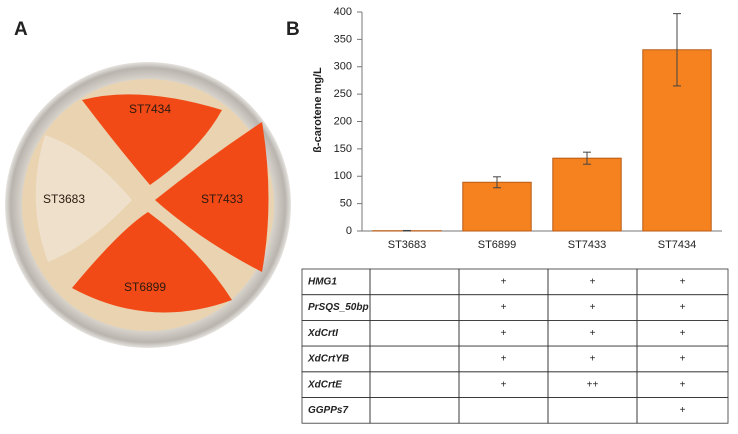 This screenshot has width=738, height=434. I want to click on table-mark: ++, so click(593, 384).